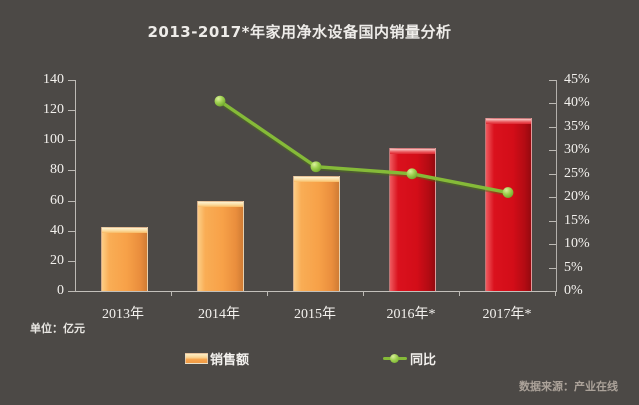  I want to click on bar-2013年, so click(124, 258).